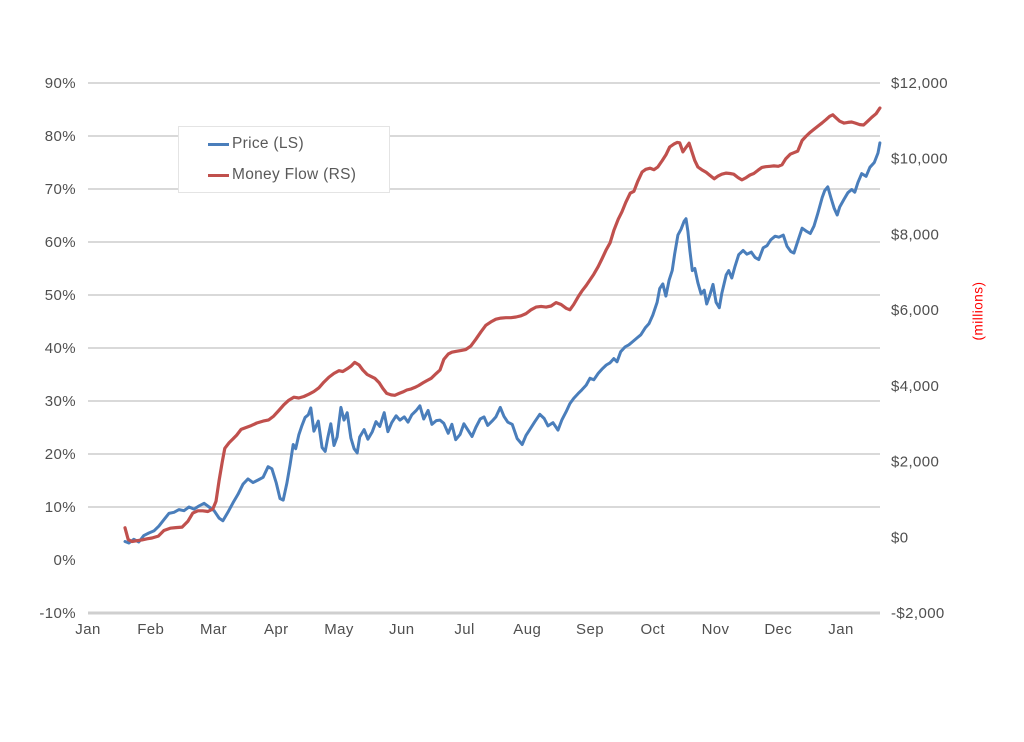  I want to click on left-axis-tick-label: 0%, so click(65, 560).